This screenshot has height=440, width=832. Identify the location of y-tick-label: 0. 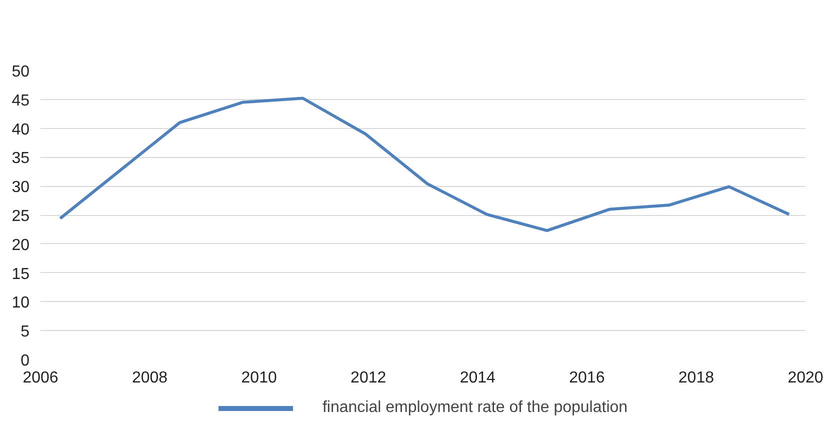
(25, 361).